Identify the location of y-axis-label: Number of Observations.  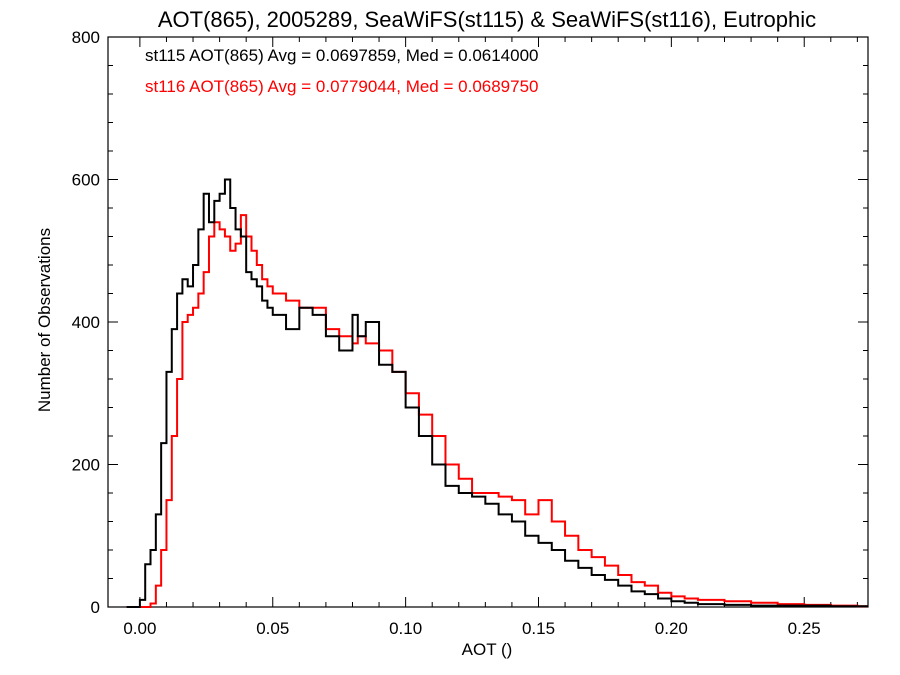
(44, 320).